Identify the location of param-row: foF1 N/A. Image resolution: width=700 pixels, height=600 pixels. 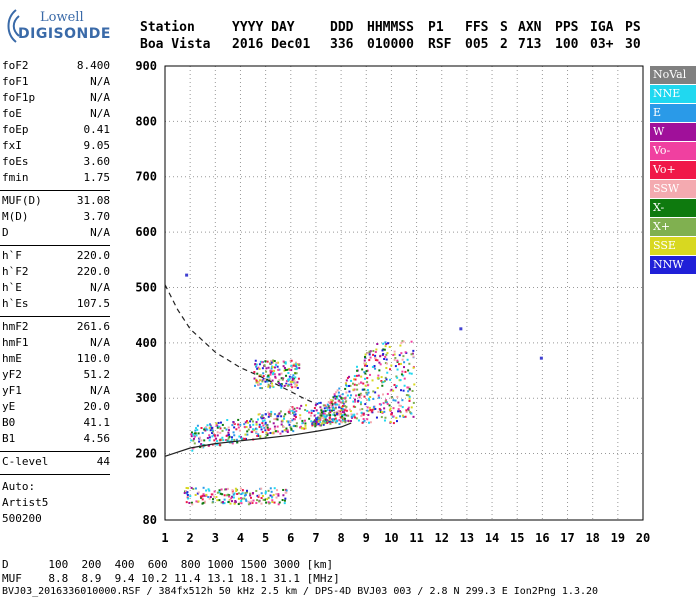
(55, 82).